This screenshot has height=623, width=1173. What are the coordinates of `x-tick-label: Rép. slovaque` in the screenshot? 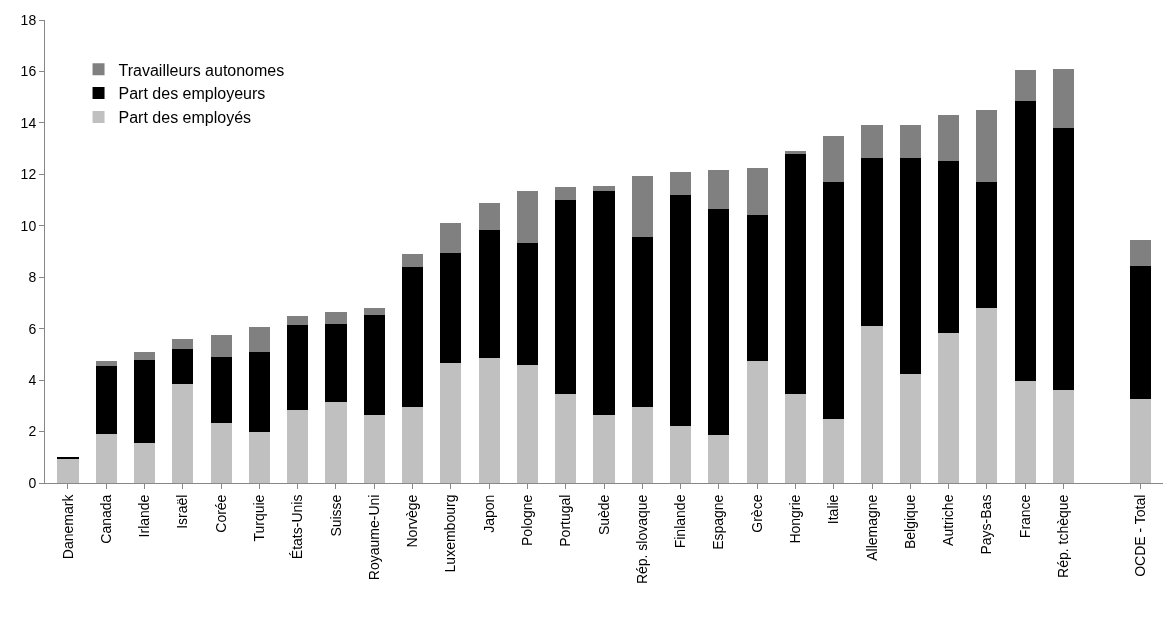 It's located at (641, 539).